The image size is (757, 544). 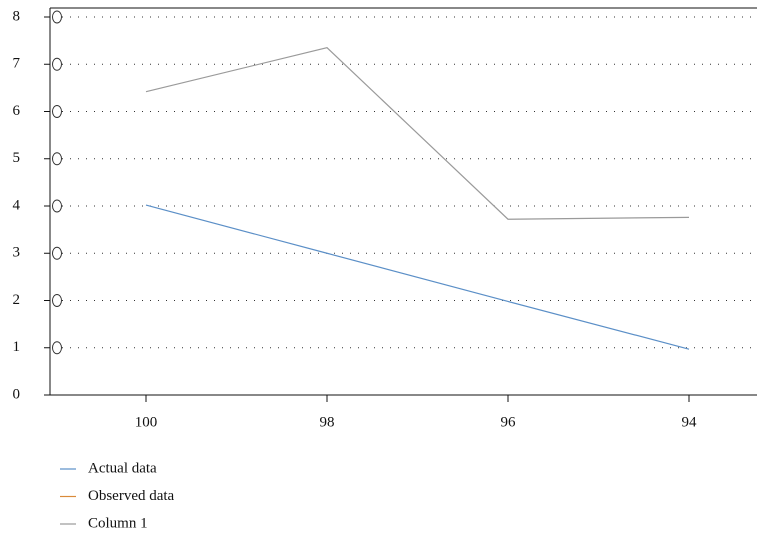 I want to click on y-tick-label: 1, so click(x=17, y=347).